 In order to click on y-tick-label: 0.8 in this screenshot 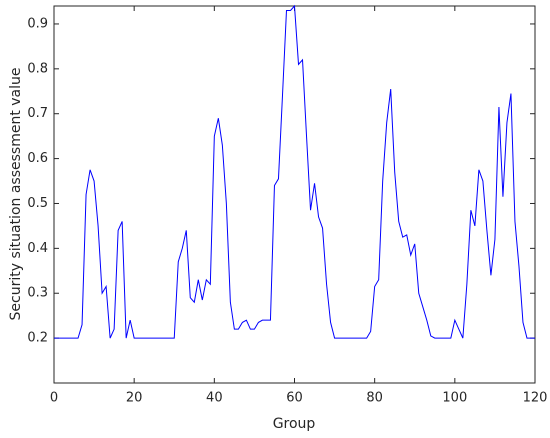, I will do `click(37, 68)`.